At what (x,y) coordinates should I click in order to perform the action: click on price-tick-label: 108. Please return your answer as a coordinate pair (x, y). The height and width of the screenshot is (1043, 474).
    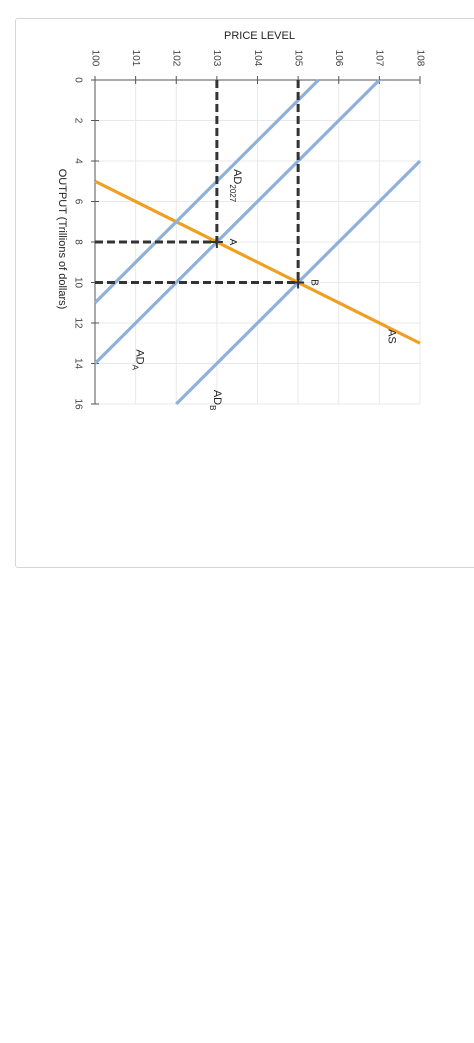
    Looking at the image, I should click on (419, 58).